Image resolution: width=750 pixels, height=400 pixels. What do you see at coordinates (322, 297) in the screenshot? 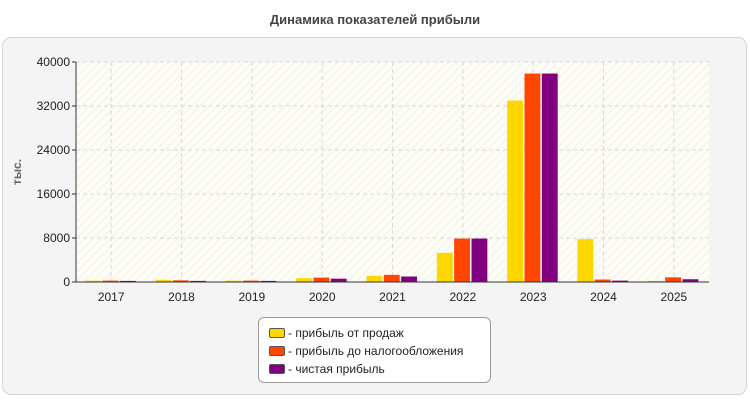
I see `x-tick-label: 2020` at bounding box center [322, 297].